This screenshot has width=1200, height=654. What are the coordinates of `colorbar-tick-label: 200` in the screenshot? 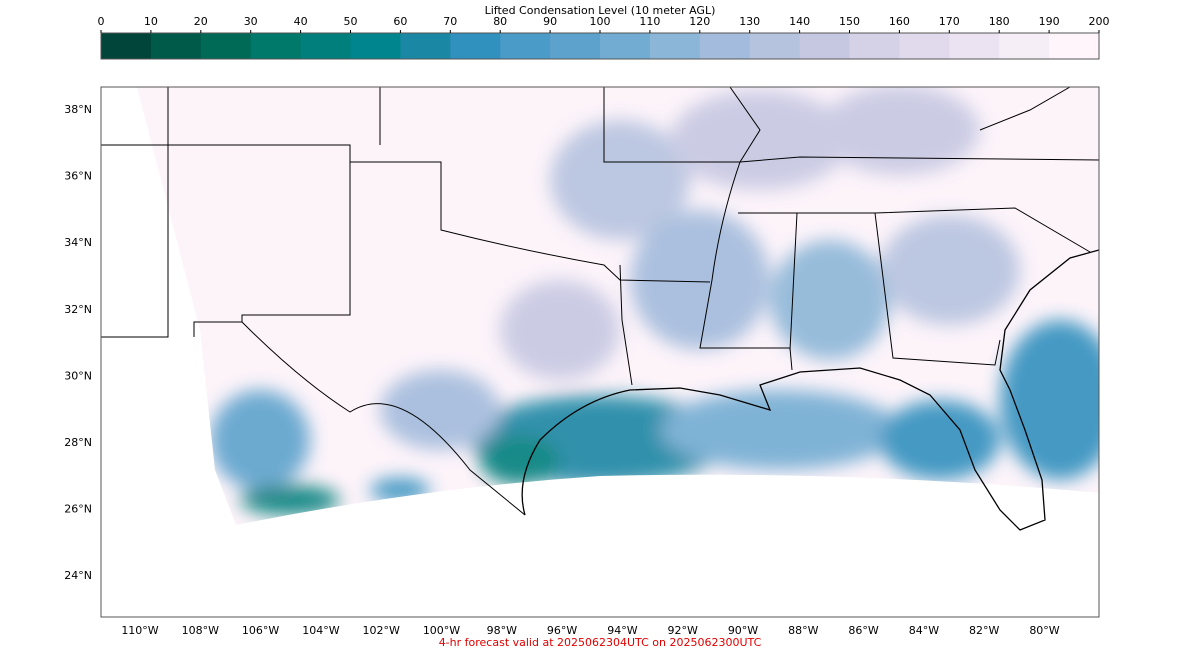 It's located at (1099, 21).